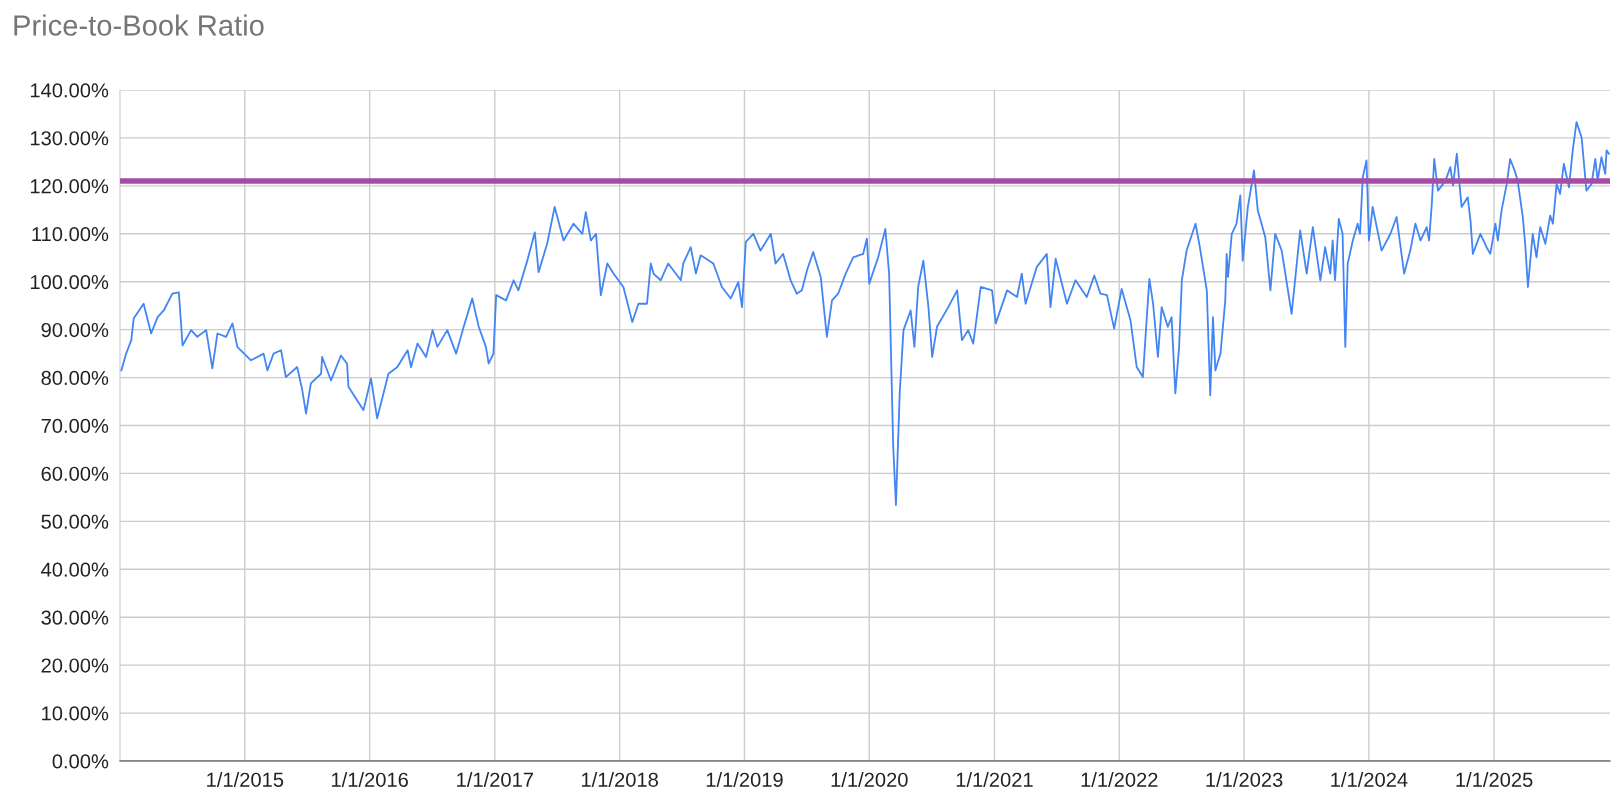 Image resolution: width=1619 pixels, height=799 pixels. Describe the element at coordinates (69, 186) in the screenshot. I see `y-tick-label: 120.00%` at that location.